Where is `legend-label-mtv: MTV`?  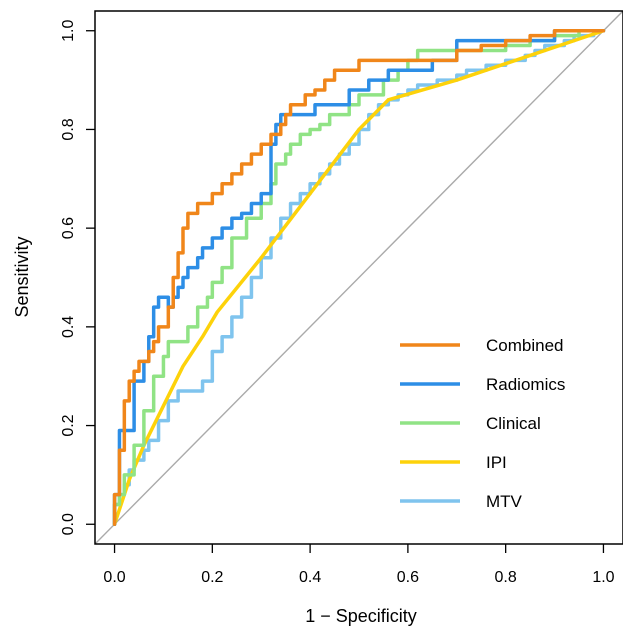 legend-label-mtv: MTV is located at coordinates (504, 501).